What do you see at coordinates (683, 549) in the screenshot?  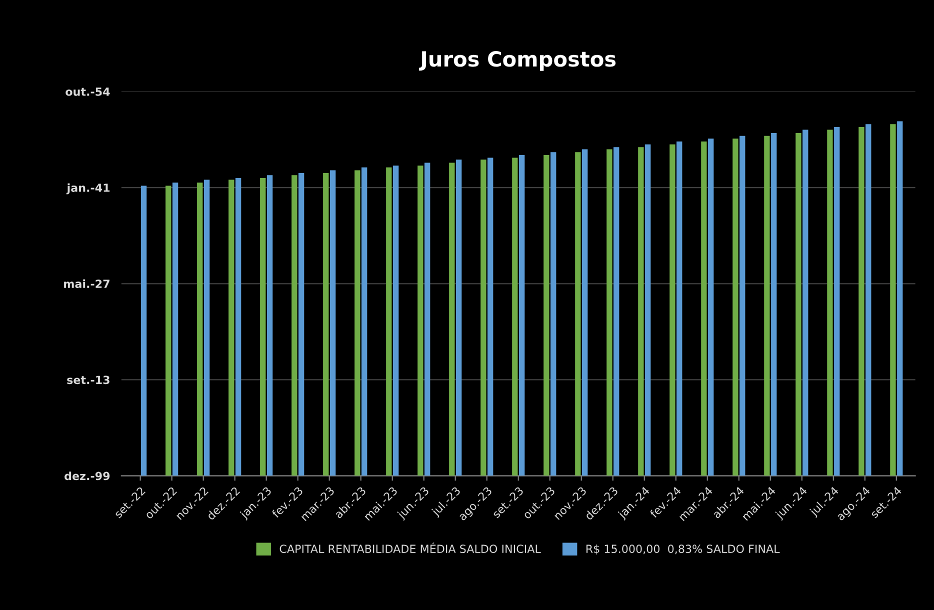 I see `legend-label: R$ 15.000,00 0,83% SALDO FINAL` at bounding box center [683, 549].